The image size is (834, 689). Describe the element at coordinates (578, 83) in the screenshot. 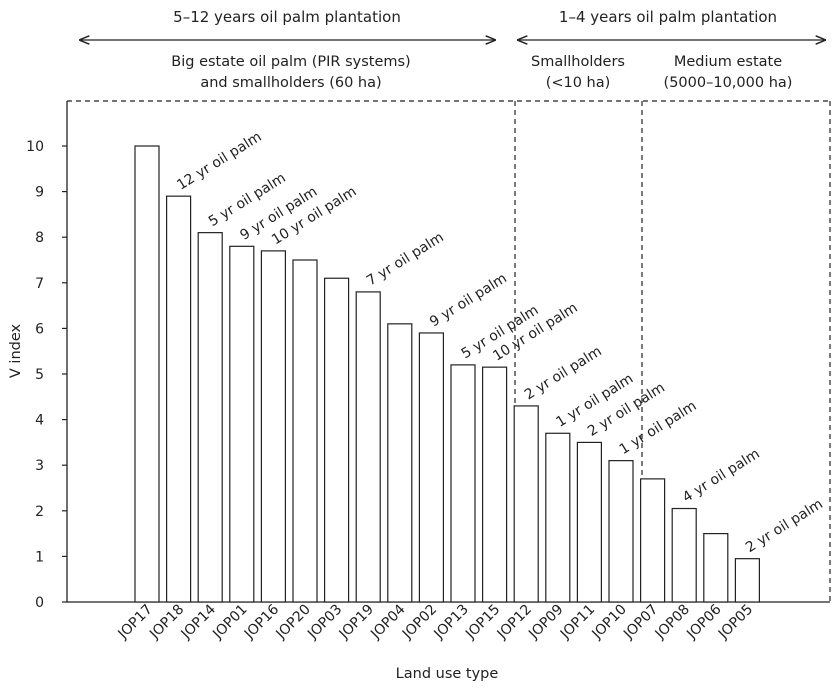

I see `group-label-2-line-2: (<10 ha)` at that location.